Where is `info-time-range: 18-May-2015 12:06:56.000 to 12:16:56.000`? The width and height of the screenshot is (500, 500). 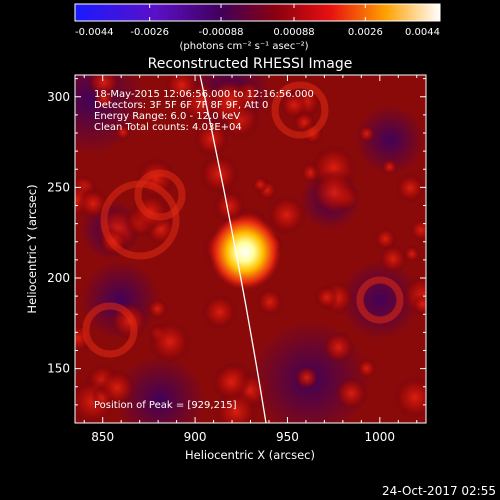
info-time-range: 18-May-2015 12:06:56.000 to 12:16:56.000 is located at coordinates (204, 94).